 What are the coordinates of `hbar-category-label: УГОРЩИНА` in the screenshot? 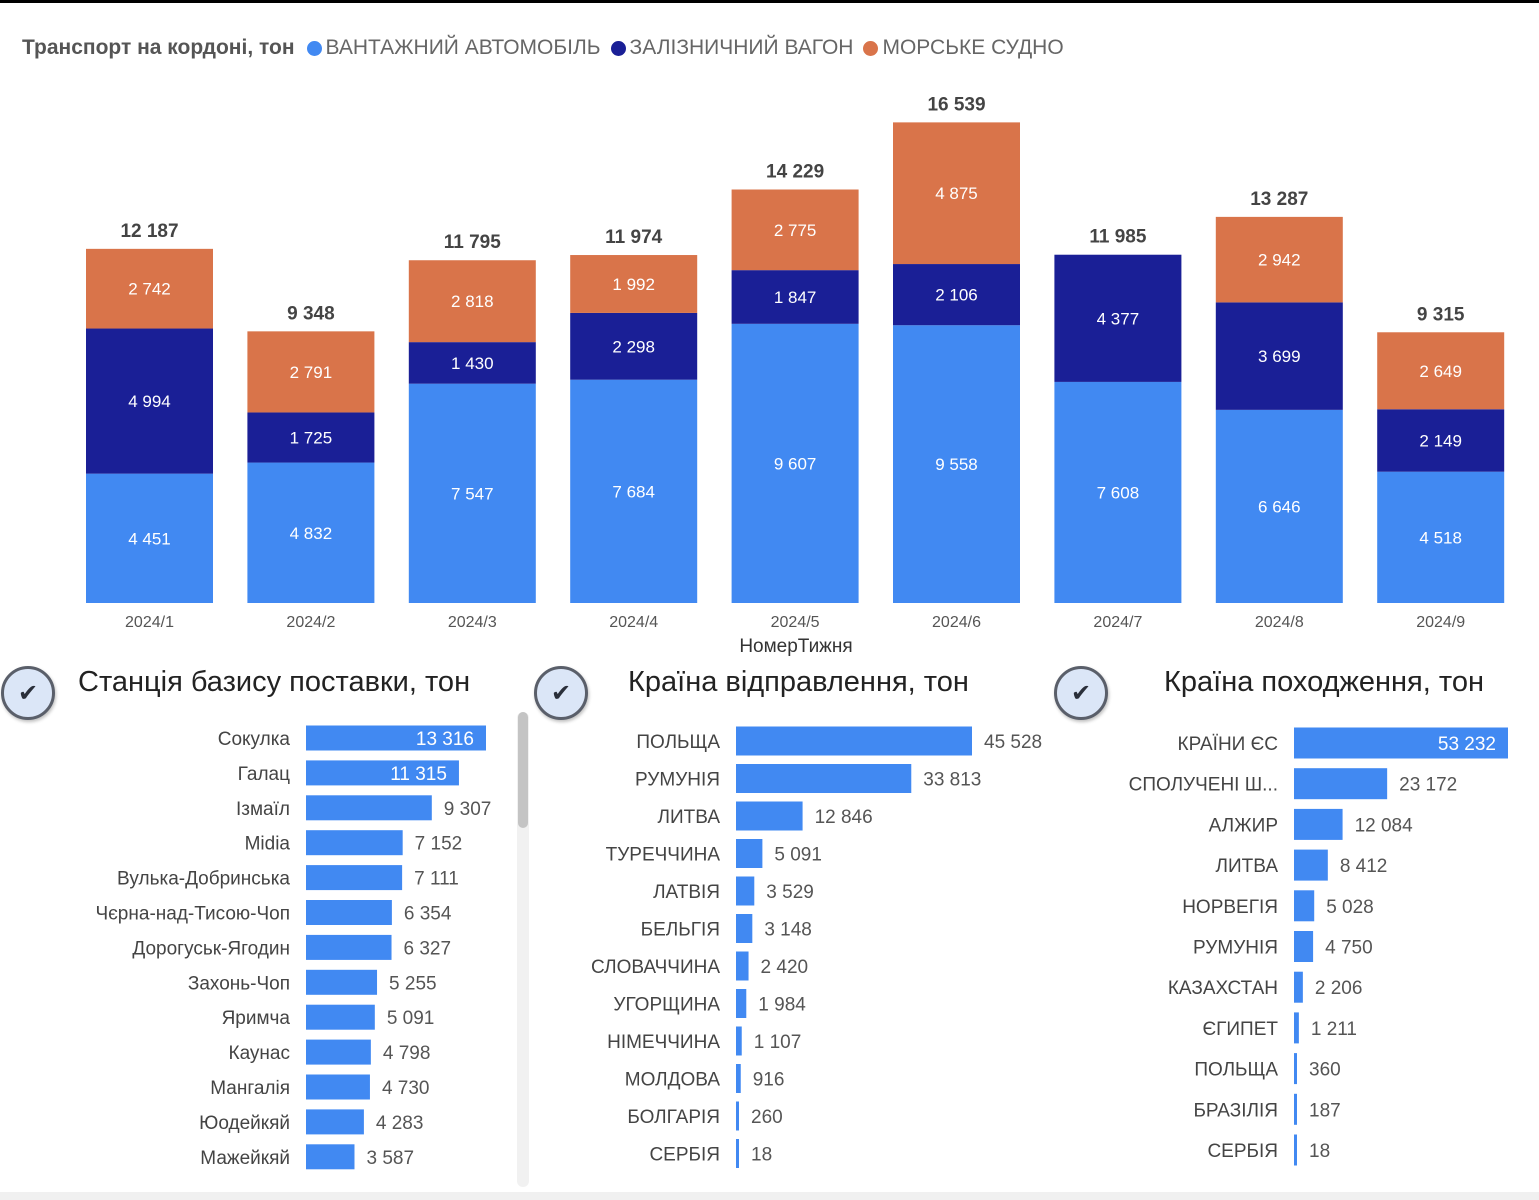 It's located at (666, 1005).